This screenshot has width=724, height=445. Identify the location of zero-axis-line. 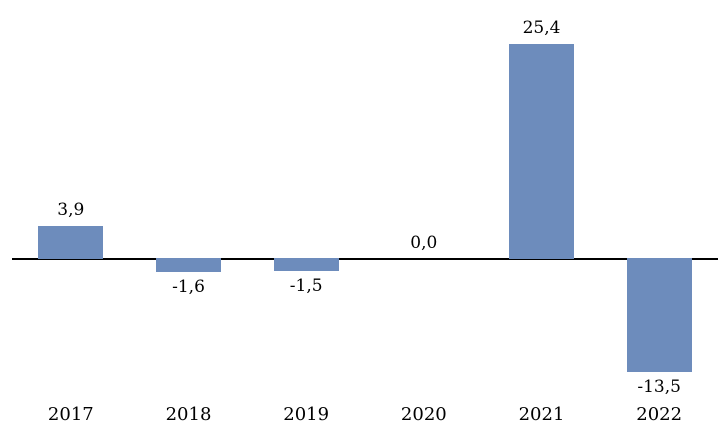
(365, 259).